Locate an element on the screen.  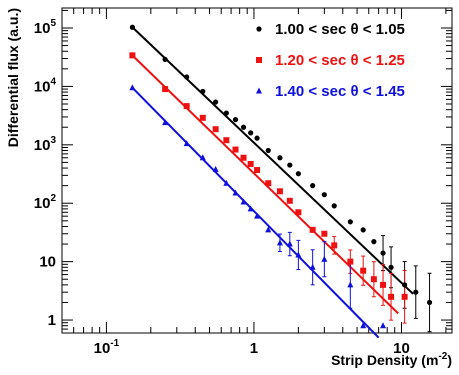
x-tick-label: 10 is located at coordinates (401, 348).